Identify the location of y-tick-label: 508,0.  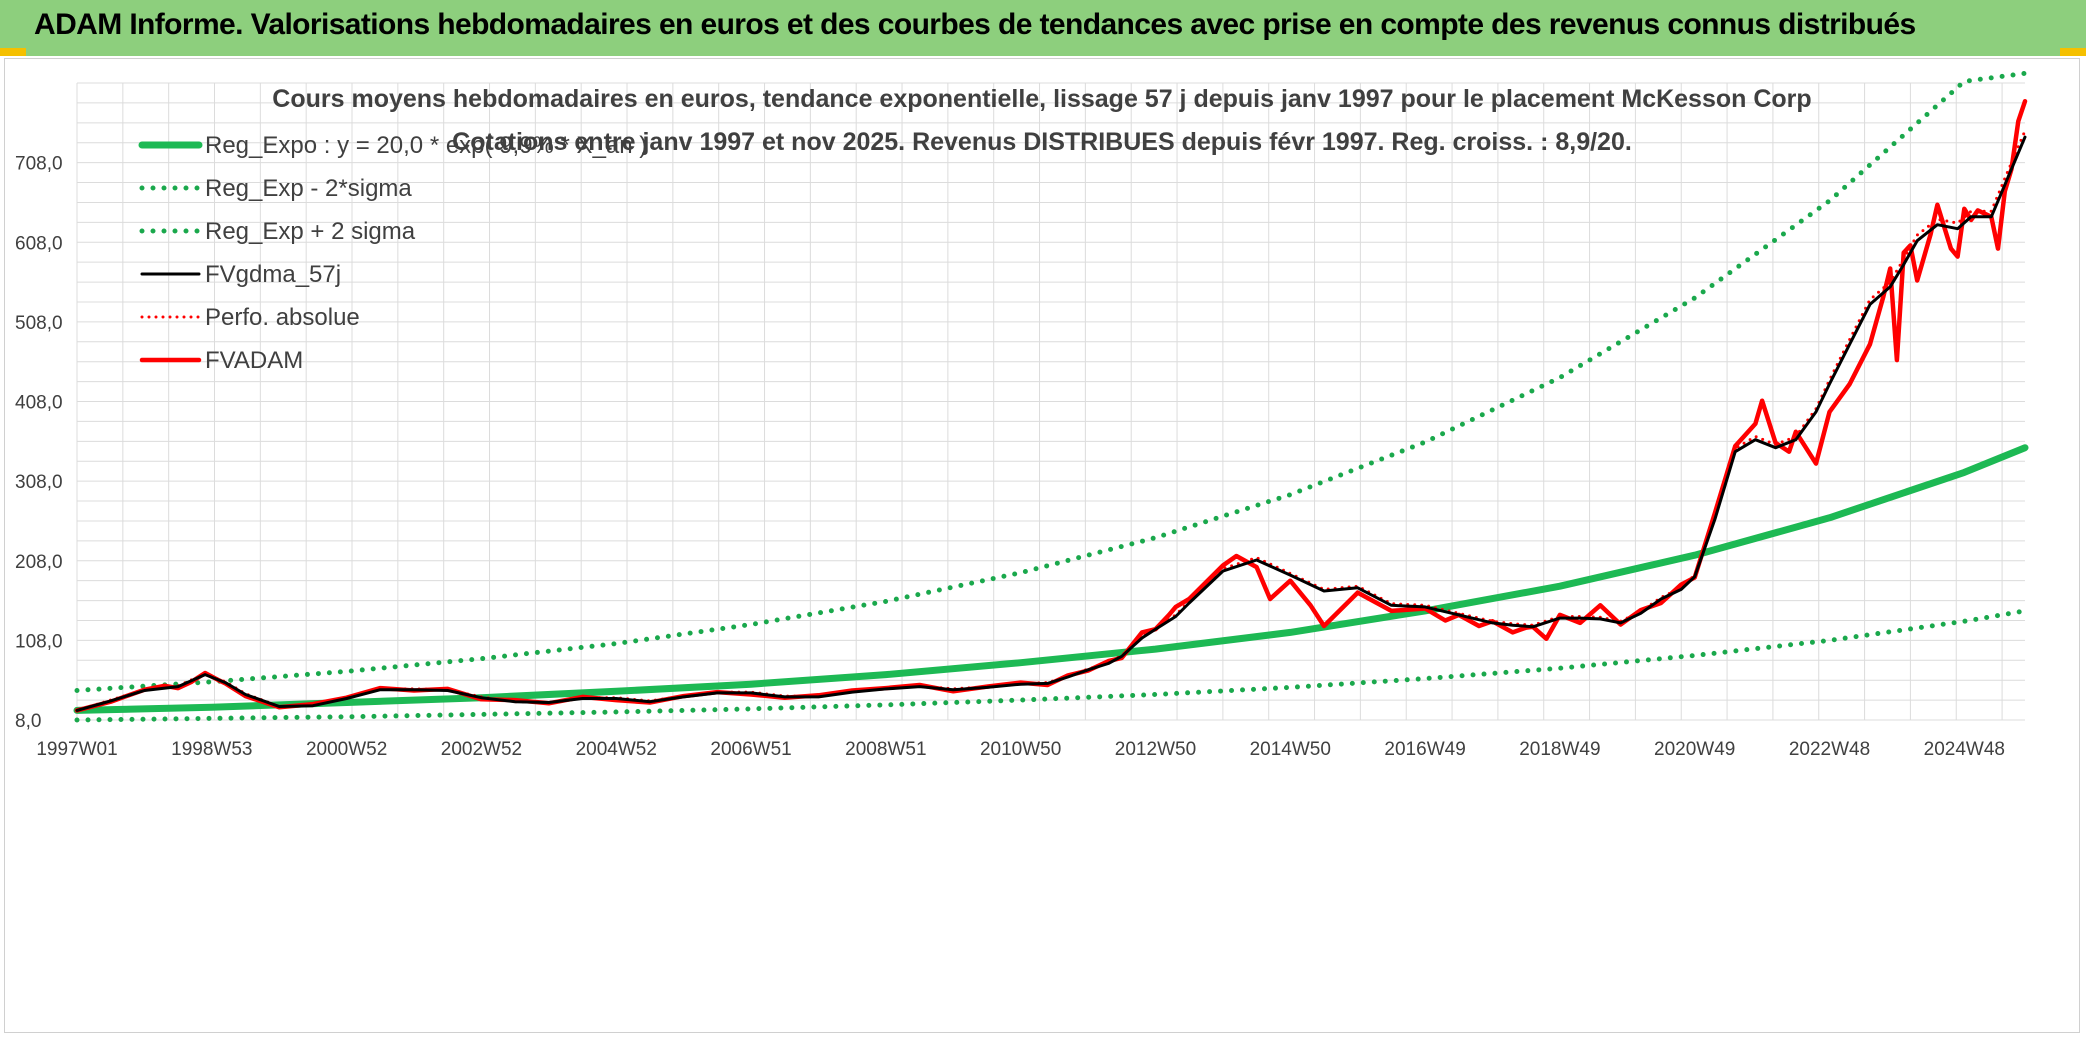
(39, 323).